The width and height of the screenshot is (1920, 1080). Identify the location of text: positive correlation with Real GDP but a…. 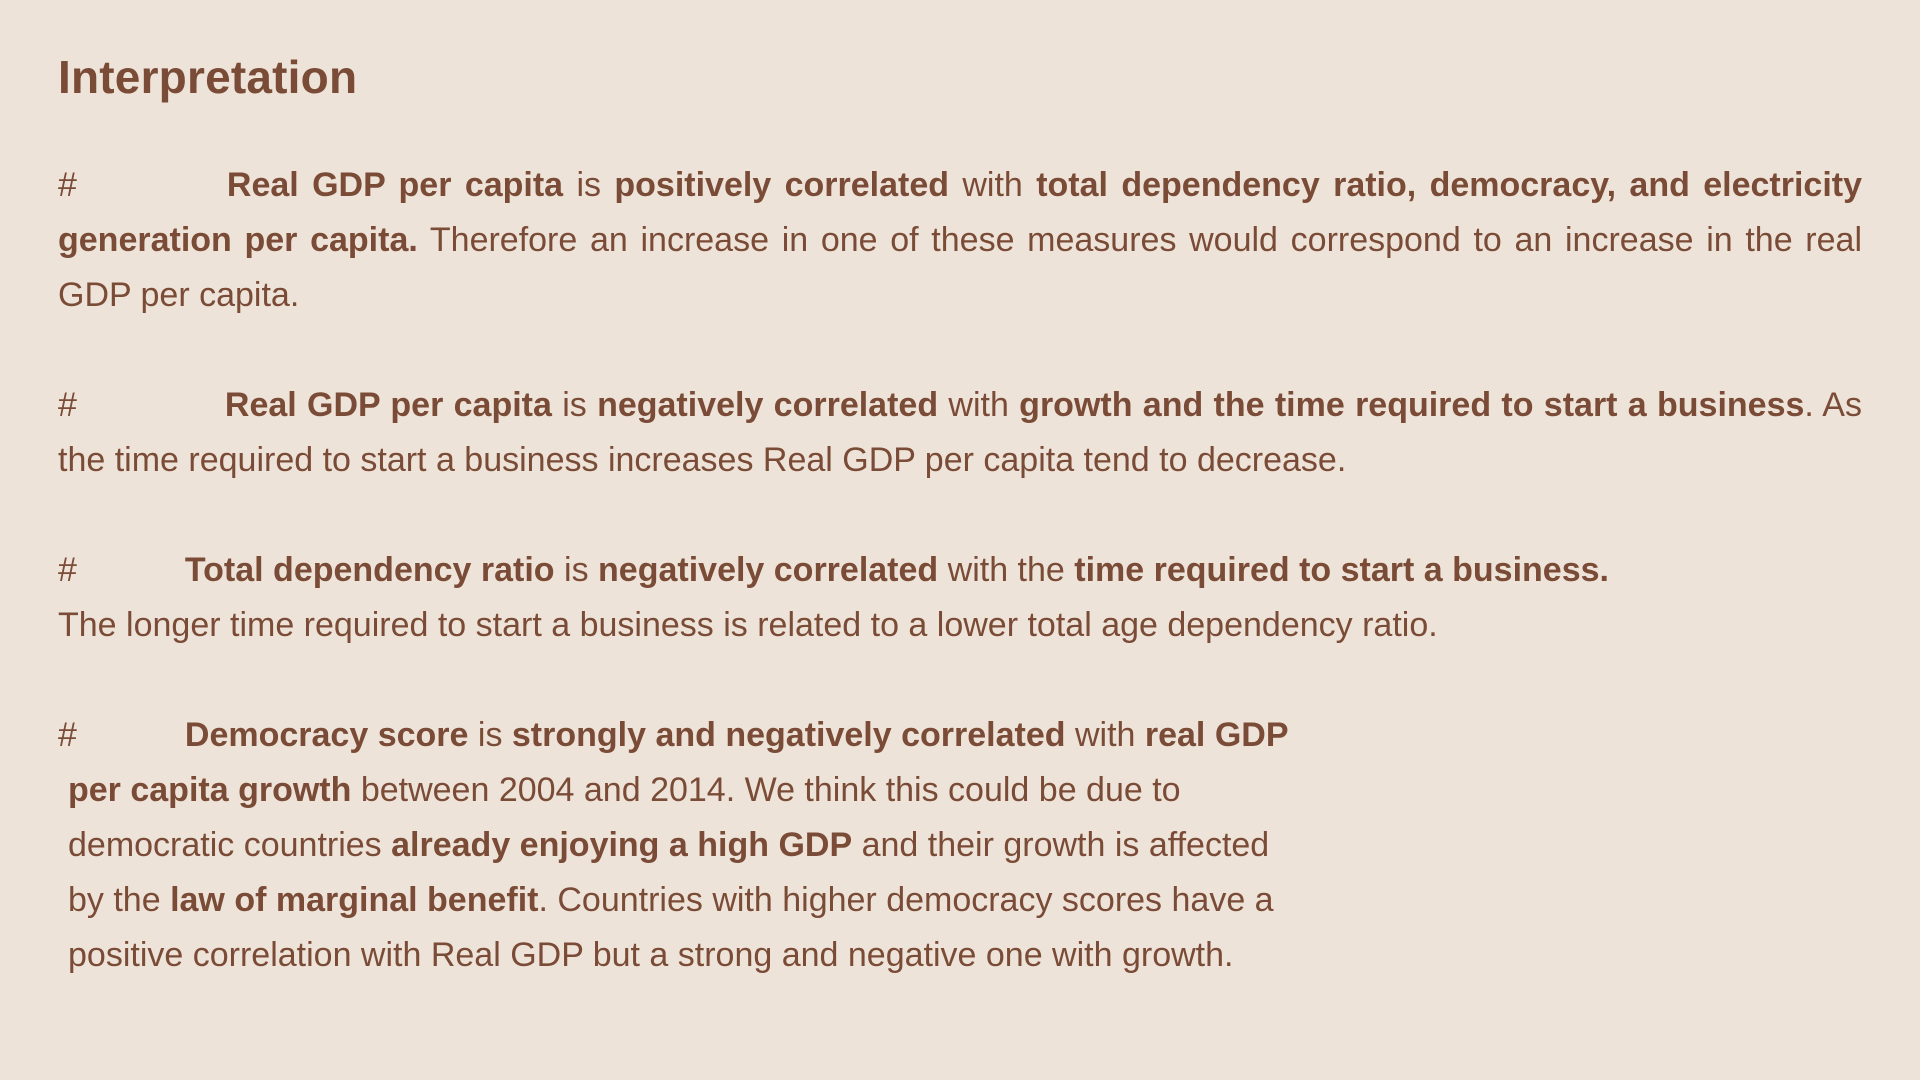
(651, 955).